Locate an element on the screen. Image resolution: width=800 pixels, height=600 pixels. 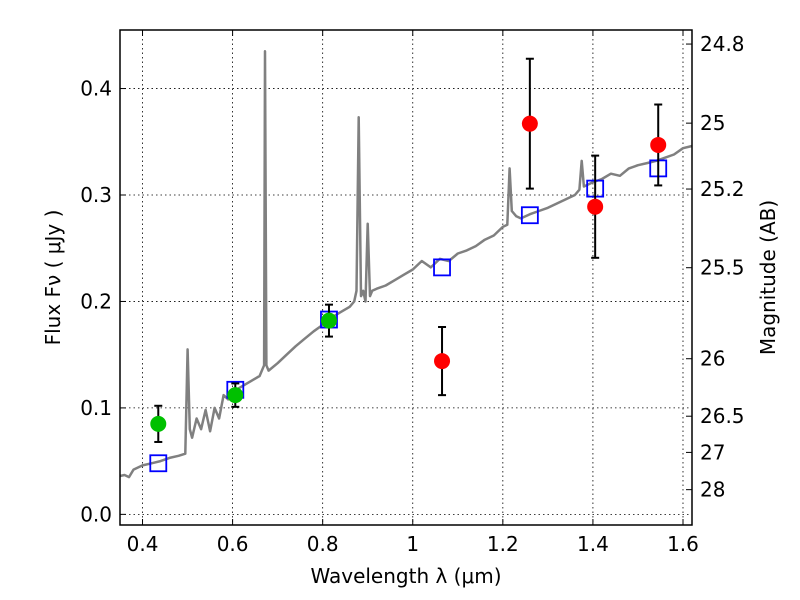
x-axis-label: Wavelength λ (μm) is located at coordinates (405, 576).